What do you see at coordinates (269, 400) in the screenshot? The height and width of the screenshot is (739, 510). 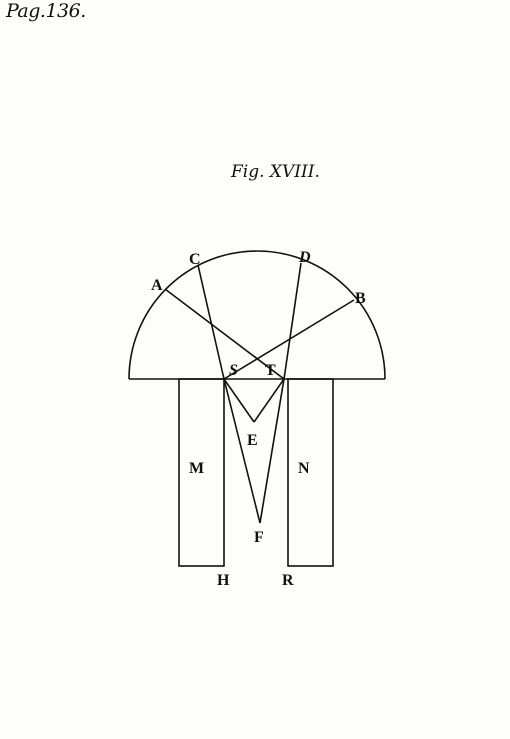 I see `line-t-e` at bounding box center [269, 400].